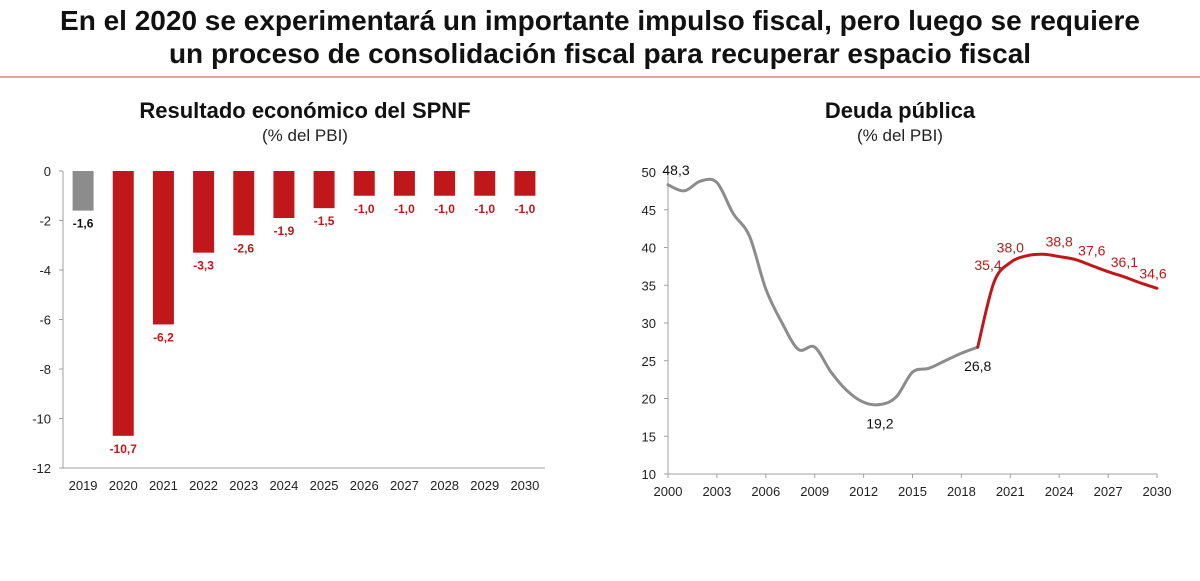  I want to click on line-x-tick-label: 2018, so click(961, 491).